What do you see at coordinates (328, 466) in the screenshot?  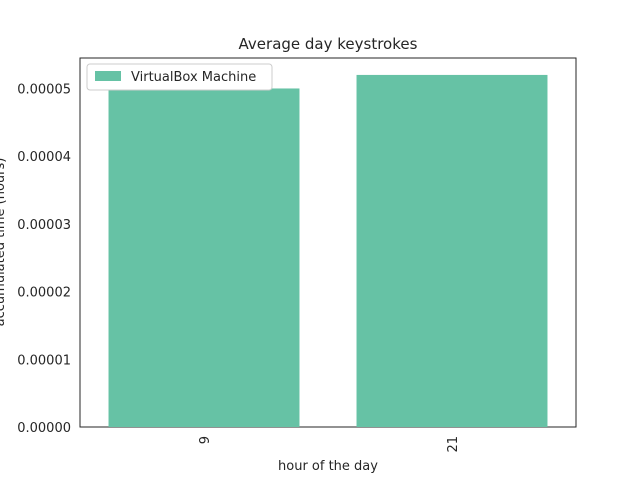 I see `x-axis-label: hour of the day` at bounding box center [328, 466].